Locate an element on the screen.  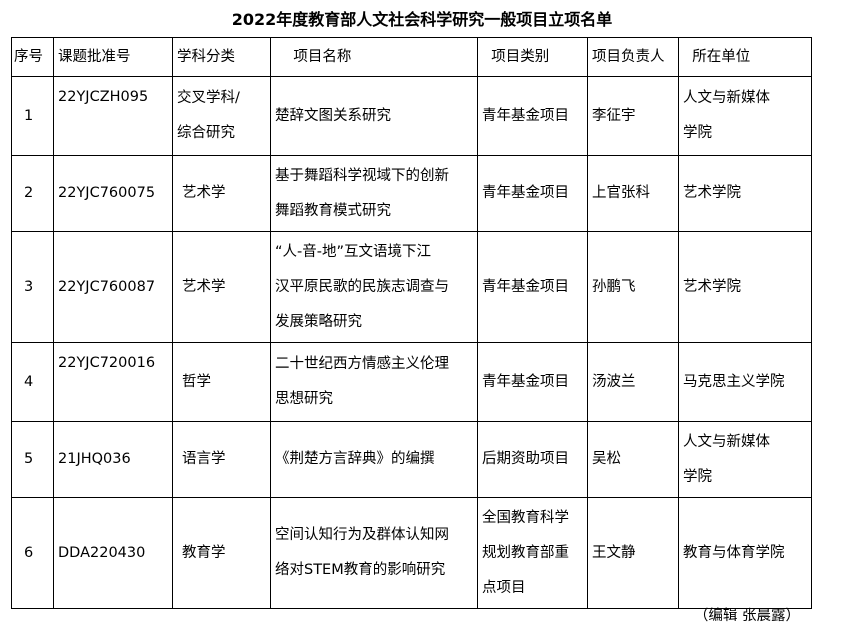
cell-discipline: 语言学 is located at coordinates (221, 459).